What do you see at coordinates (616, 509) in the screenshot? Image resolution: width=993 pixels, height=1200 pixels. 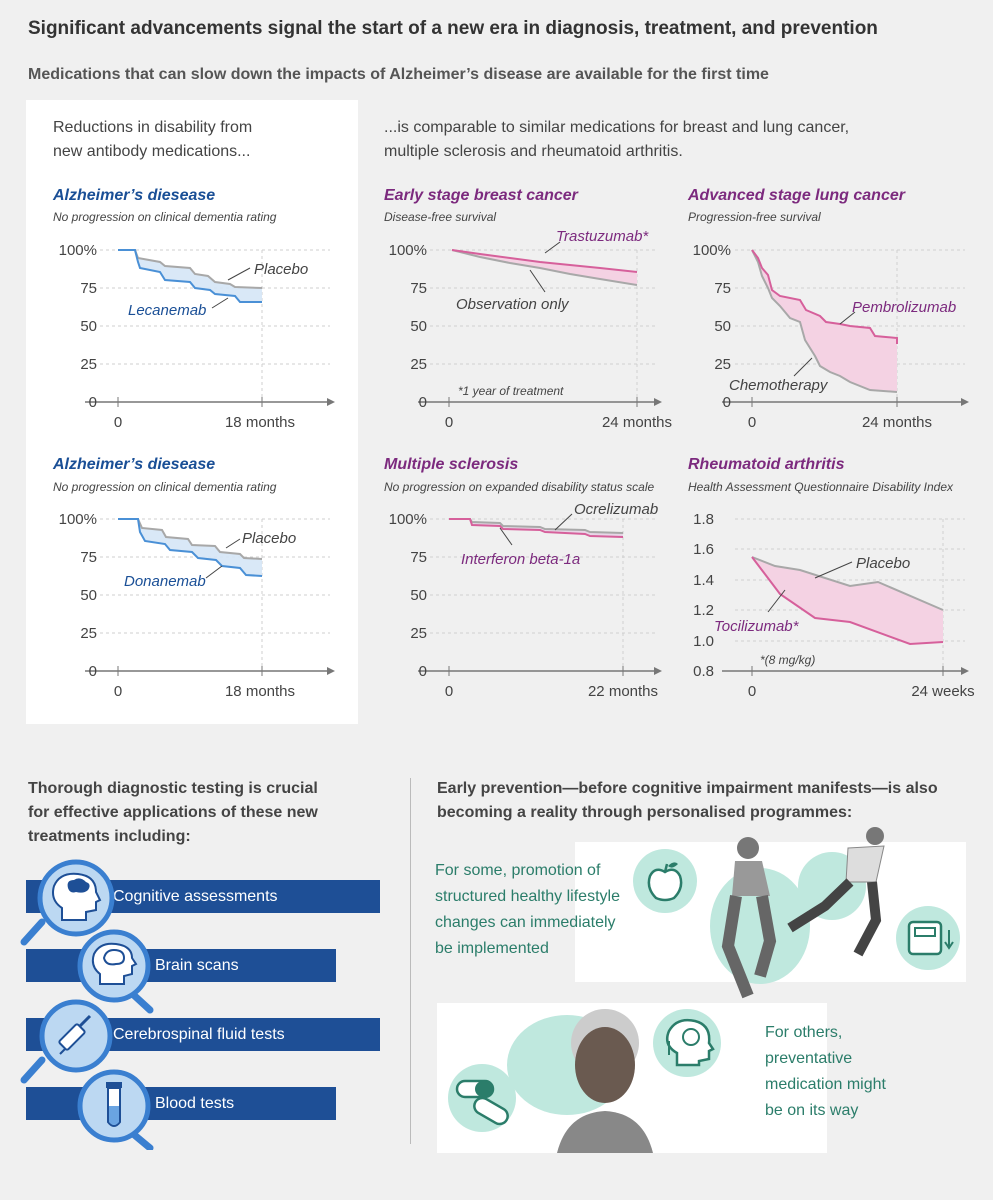 I see `series-label-ocrelizumab: Ocrelizumab` at bounding box center [616, 509].